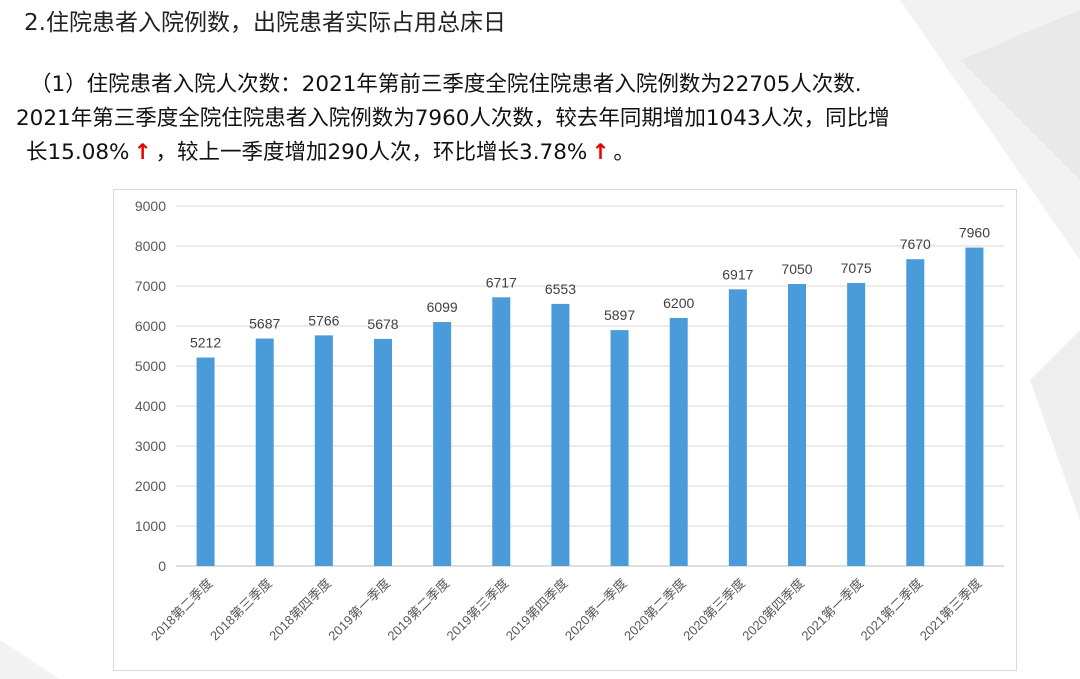 This screenshot has width=1080, height=679. Describe the element at coordinates (323, 320) in the screenshot. I see `bar-value-label: 5766` at that location.